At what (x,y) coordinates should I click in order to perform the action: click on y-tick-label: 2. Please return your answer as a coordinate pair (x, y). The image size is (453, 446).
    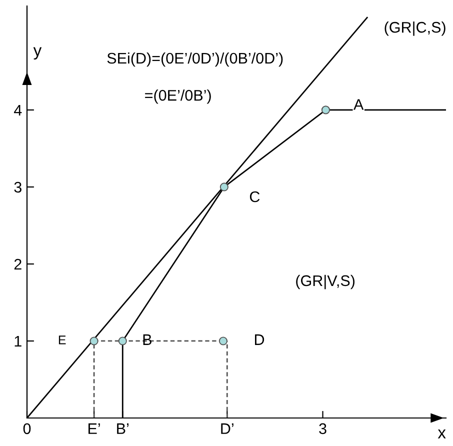
    Looking at the image, I should click on (18, 264).